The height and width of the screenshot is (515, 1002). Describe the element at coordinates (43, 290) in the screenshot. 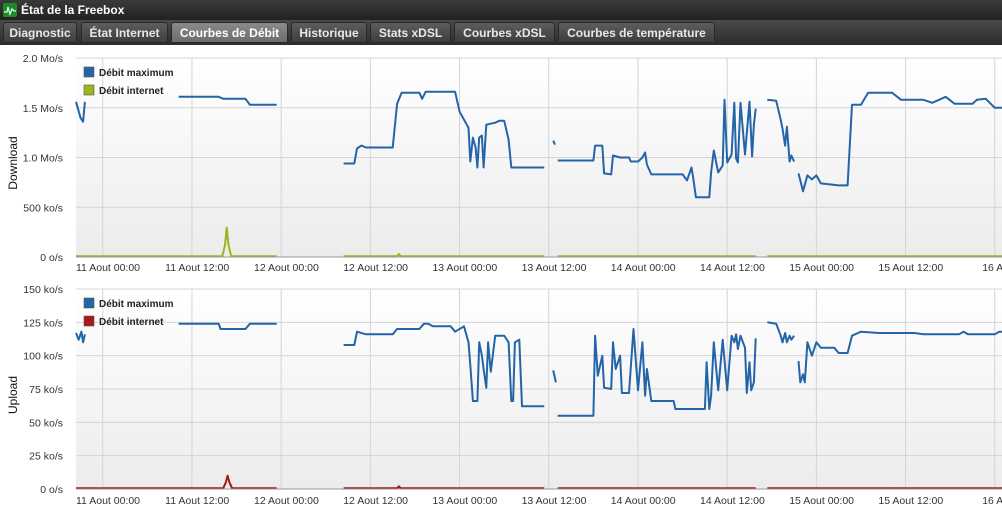

I see `y-tick-label: 150 ko/s` at that location.